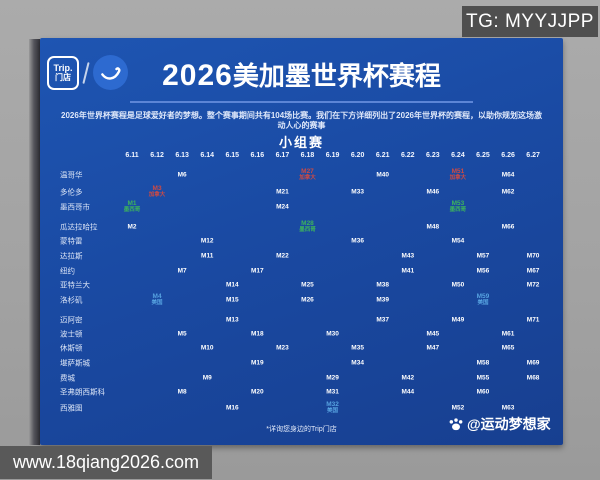 This screenshot has height=480, width=600. Describe the element at coordinates (357, 155) in the screenshot. I see `date-header: 6.20` at that location.